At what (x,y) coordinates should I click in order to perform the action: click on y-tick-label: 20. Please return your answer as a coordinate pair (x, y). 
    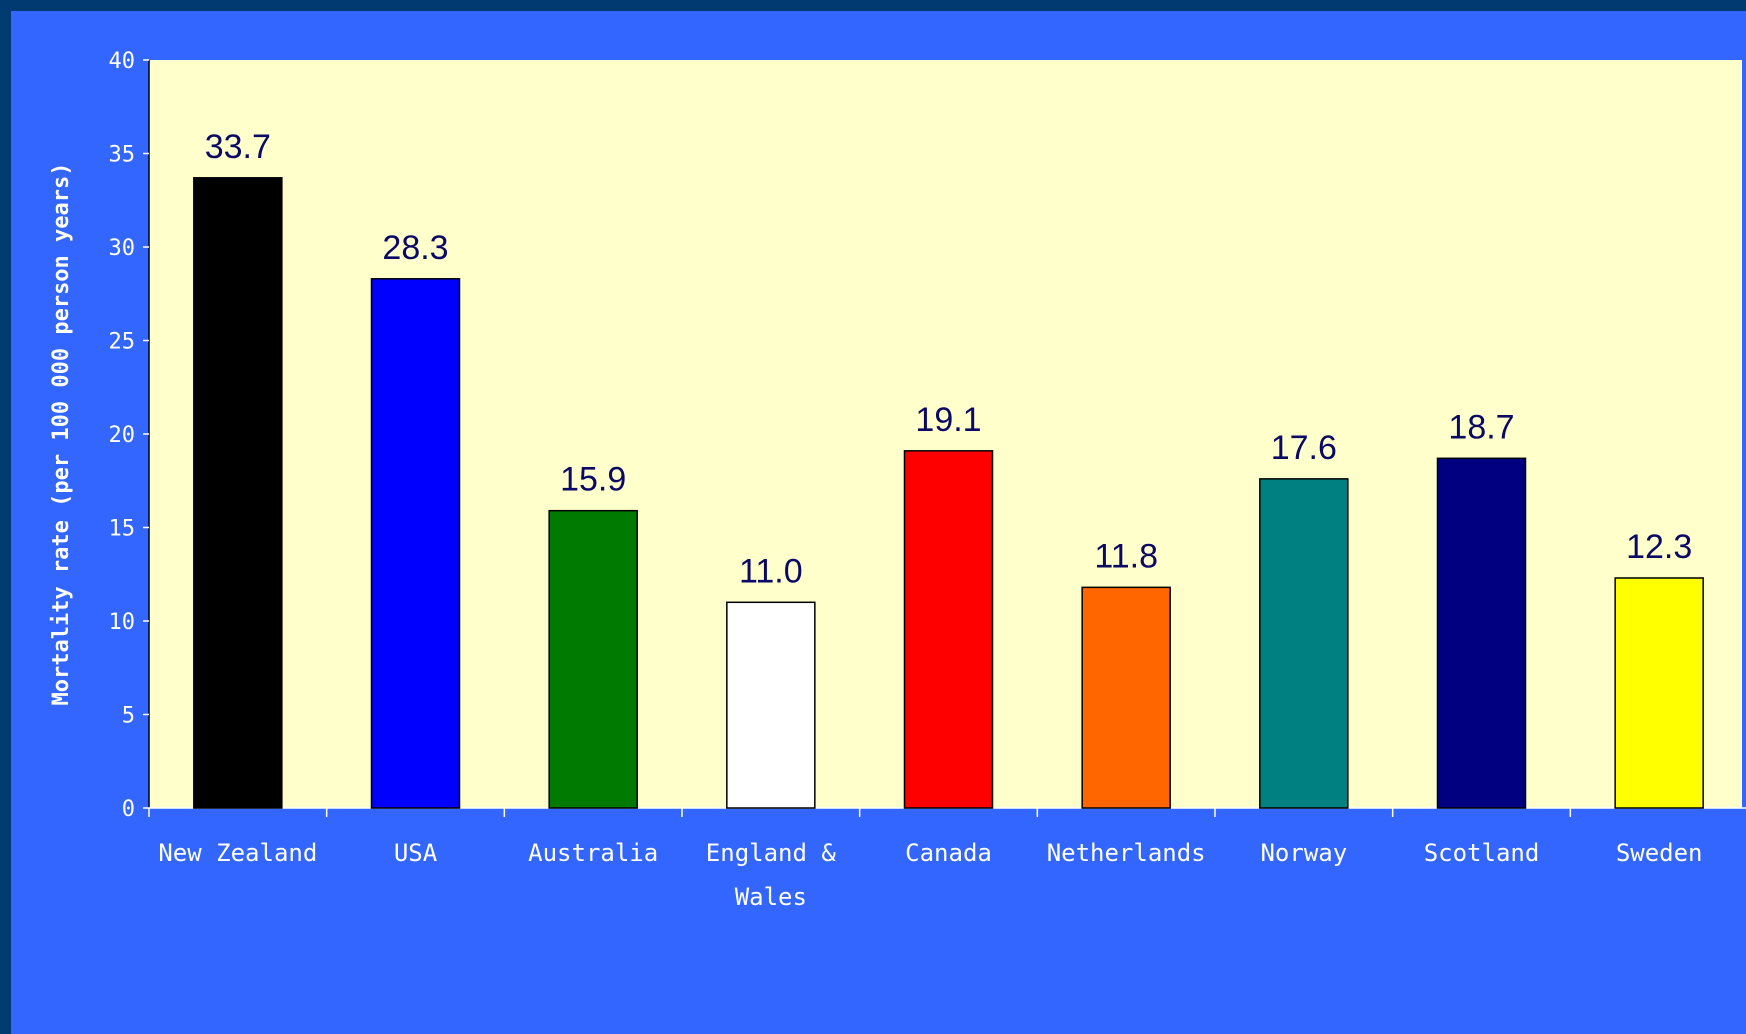
    Looking at the image, I should click on (122, 435).